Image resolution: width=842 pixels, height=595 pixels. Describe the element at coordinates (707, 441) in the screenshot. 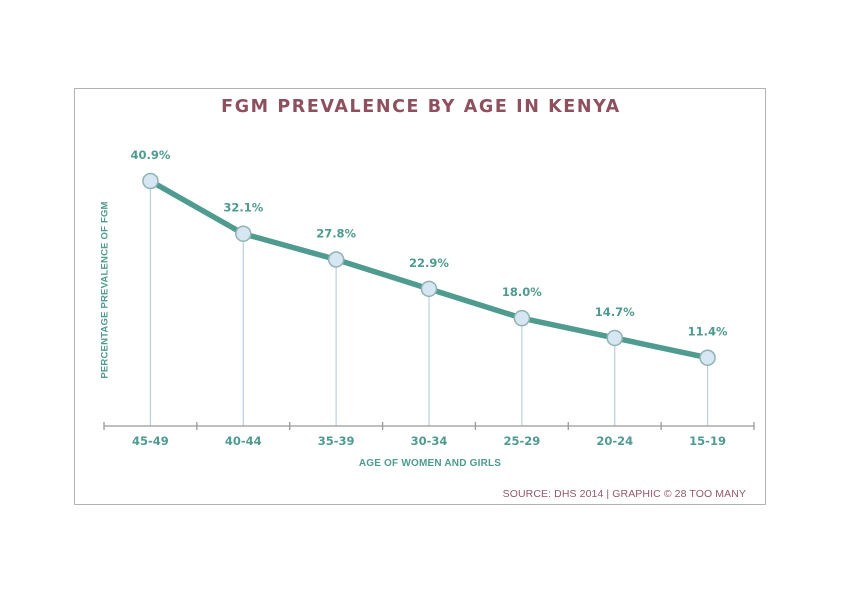

I see `x-tick-label: 15-19` at that location.